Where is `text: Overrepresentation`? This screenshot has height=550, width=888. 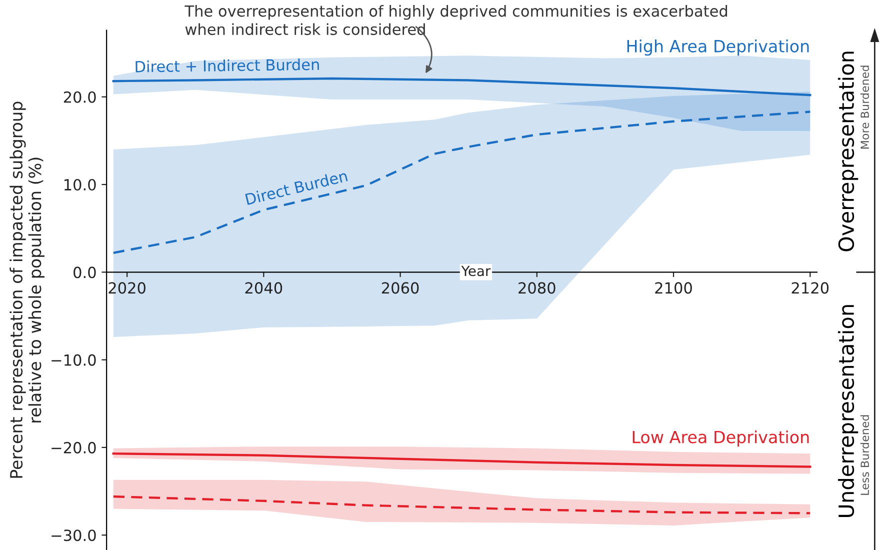 text: Overrepresentation is located at coordinates (848, 152).